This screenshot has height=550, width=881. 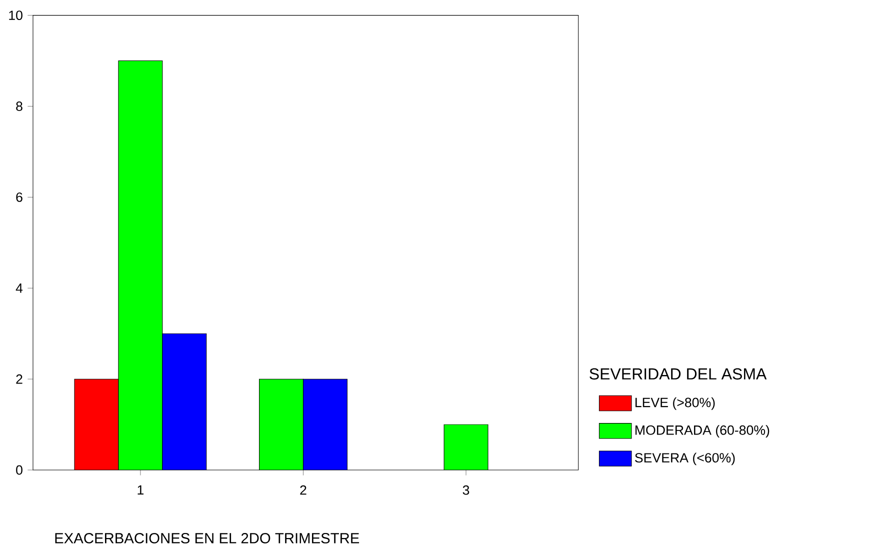 What do you see at coordinates (19, 379) in the screenshot?
I see `y-tick-label: 2` at bounding box center [19, 379].